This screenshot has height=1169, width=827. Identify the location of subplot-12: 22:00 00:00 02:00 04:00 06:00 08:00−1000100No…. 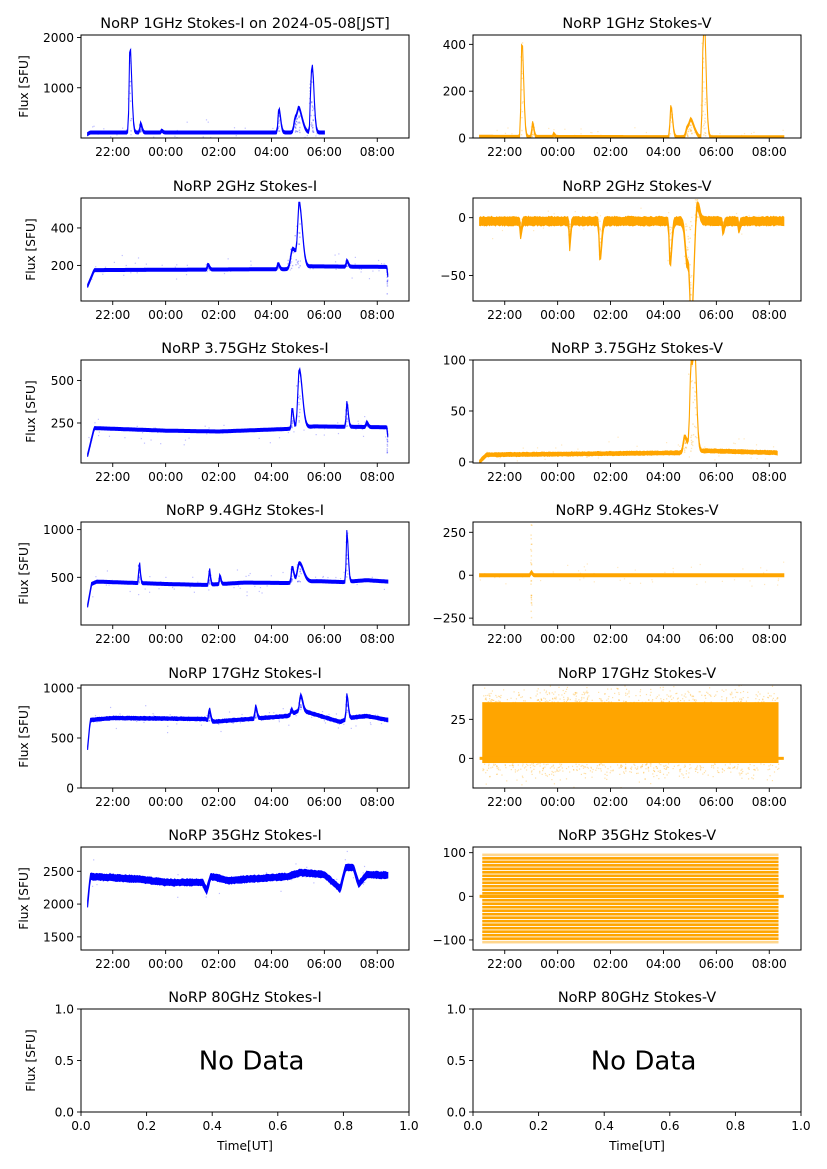
(617, 899).